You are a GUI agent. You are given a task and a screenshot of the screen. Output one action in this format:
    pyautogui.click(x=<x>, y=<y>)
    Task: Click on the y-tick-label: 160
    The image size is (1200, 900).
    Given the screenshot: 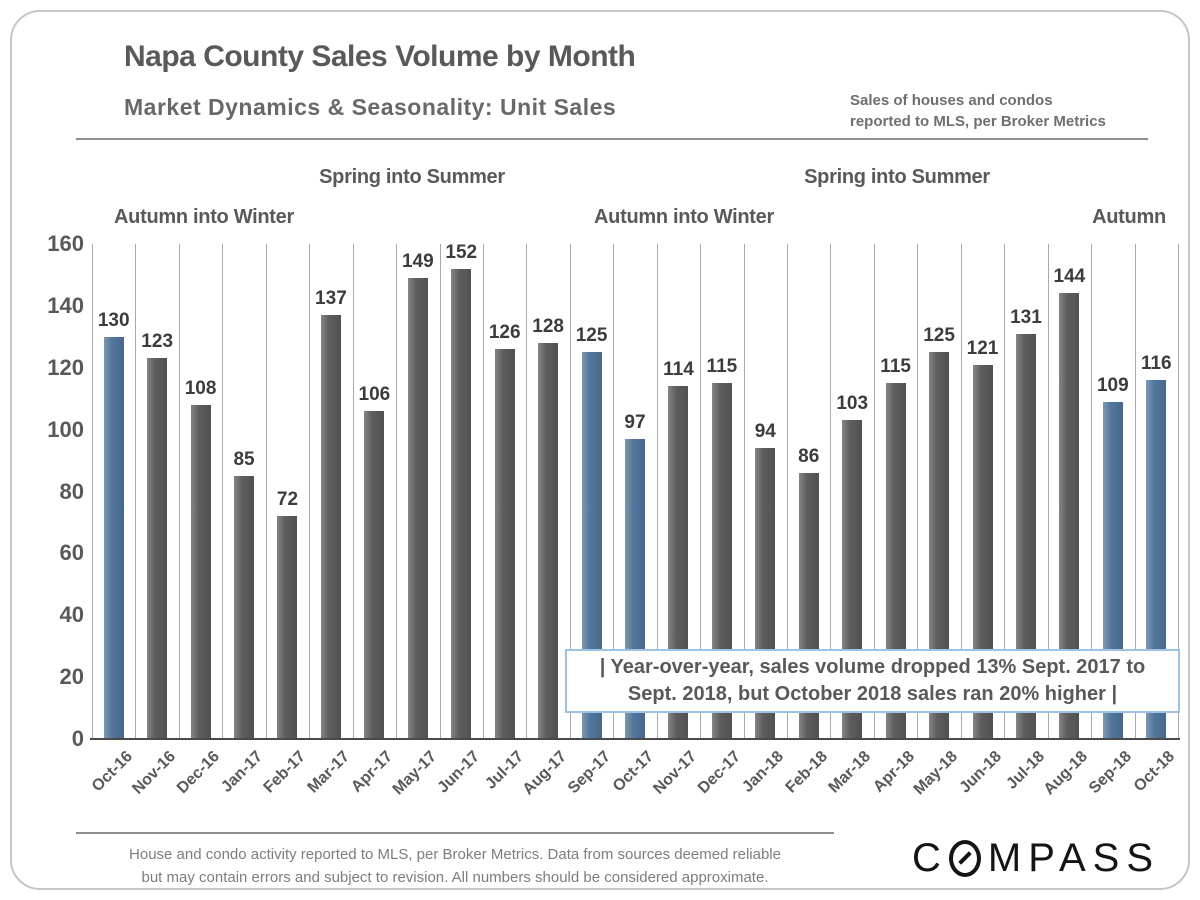 What is the action you would take?
    pyautogui.click(x=65, y=243)
    